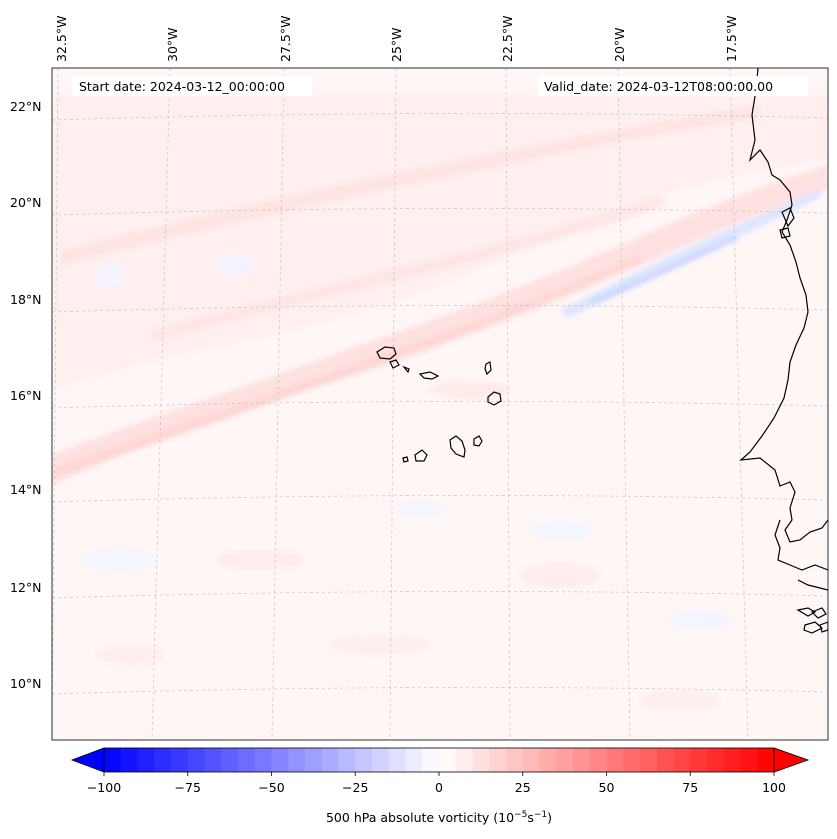  What do you see at coordinates (406, 369) in the screenshot?
I see `santa-luzia` at bounding box center [406, 369].